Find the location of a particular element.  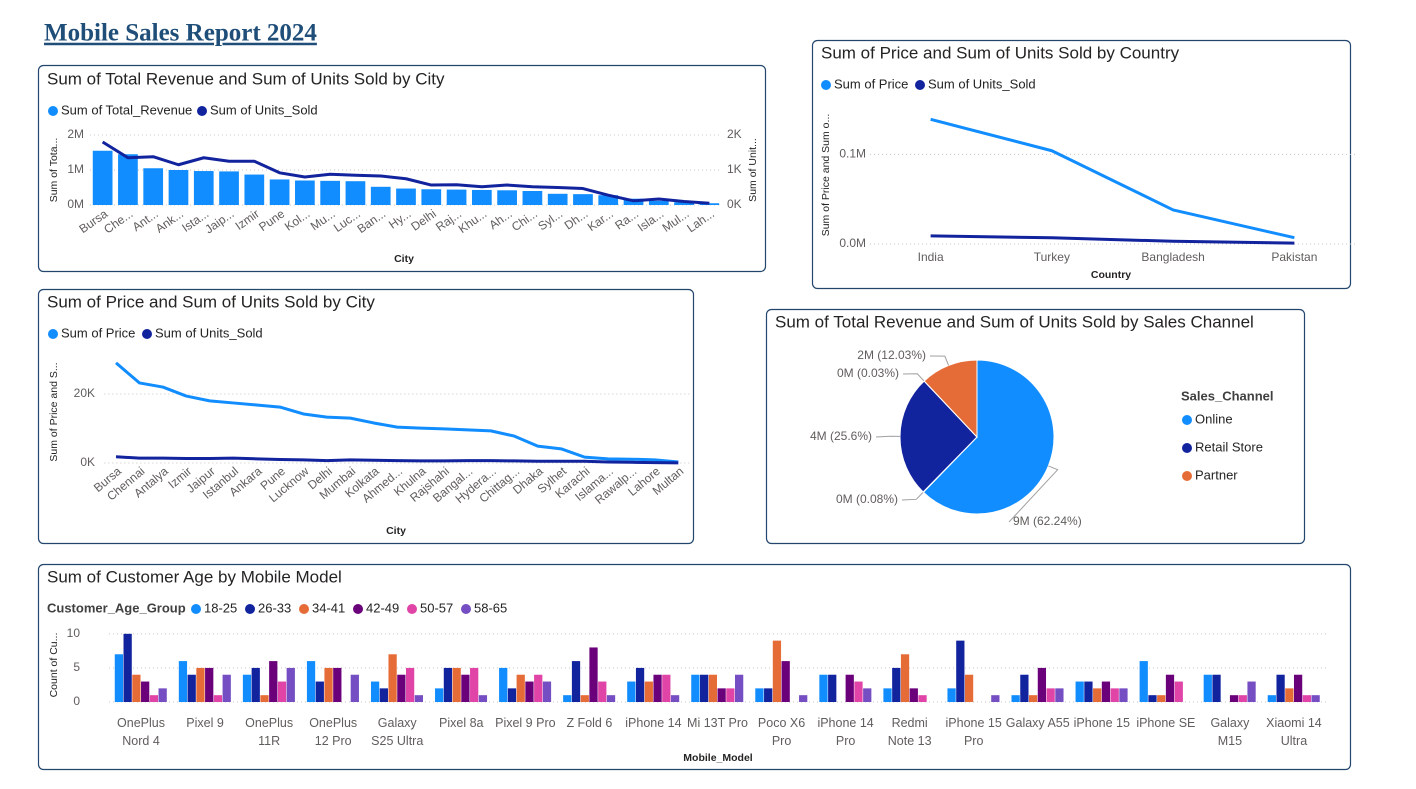

y-tick-label: 1M is located at coordinates (75, 169).